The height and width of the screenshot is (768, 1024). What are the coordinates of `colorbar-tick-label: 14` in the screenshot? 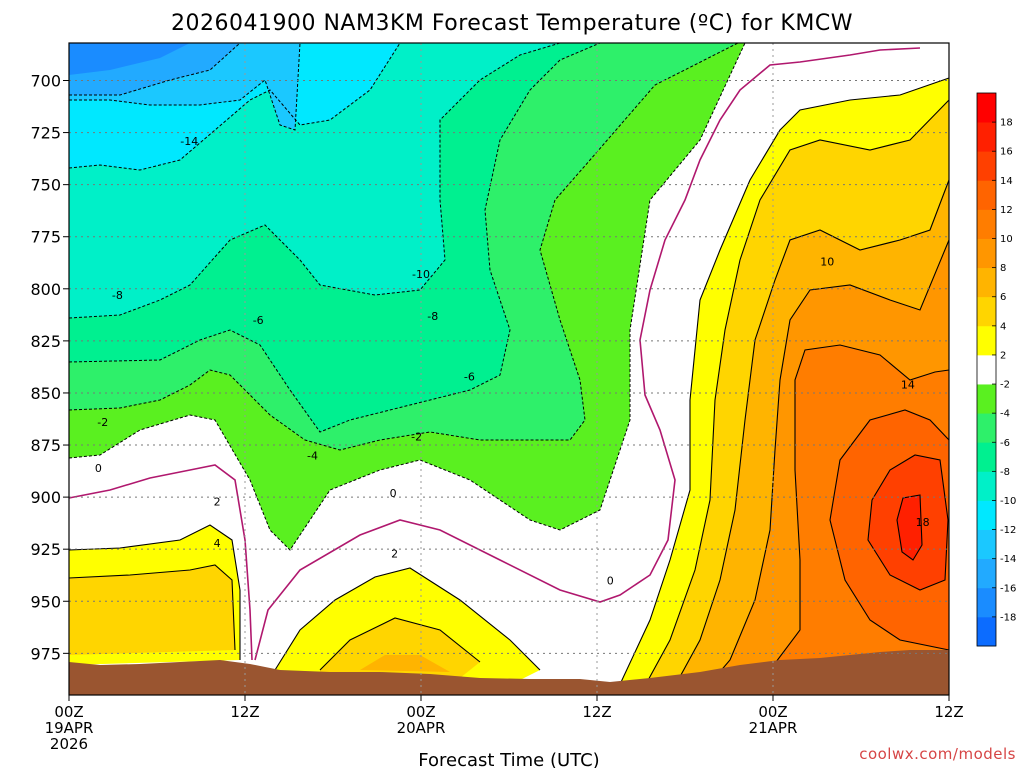 It's located at (1006, 181).